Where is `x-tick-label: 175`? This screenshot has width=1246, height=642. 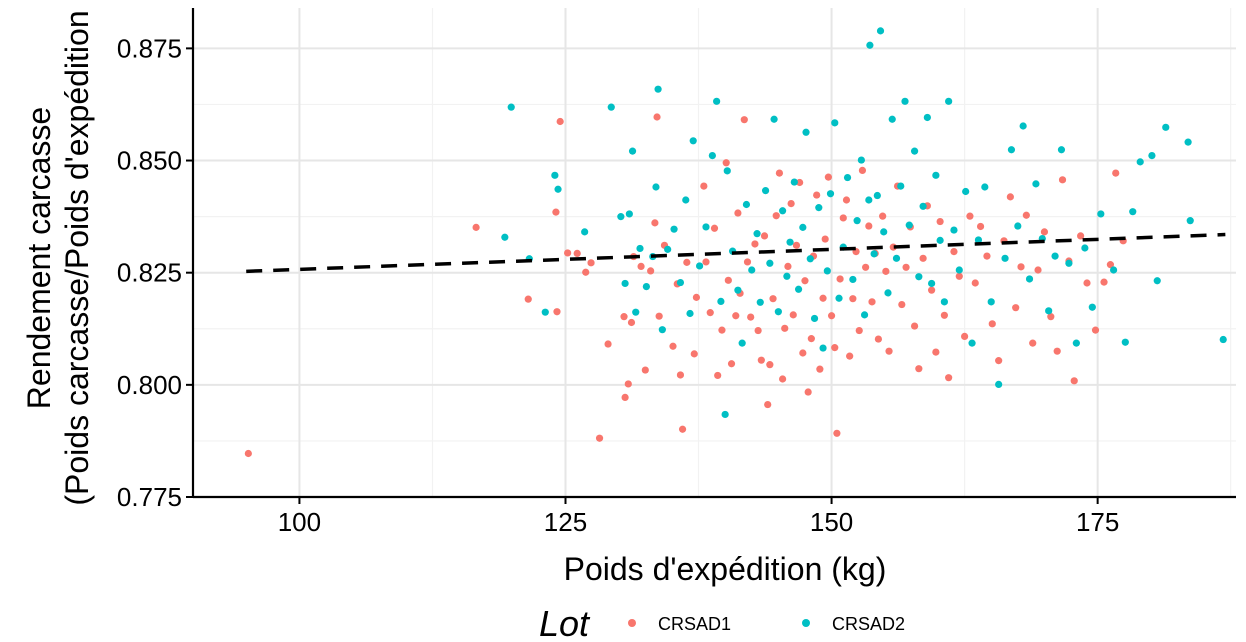
x-tick-label: 175 is located at coordinates (1097, 522).